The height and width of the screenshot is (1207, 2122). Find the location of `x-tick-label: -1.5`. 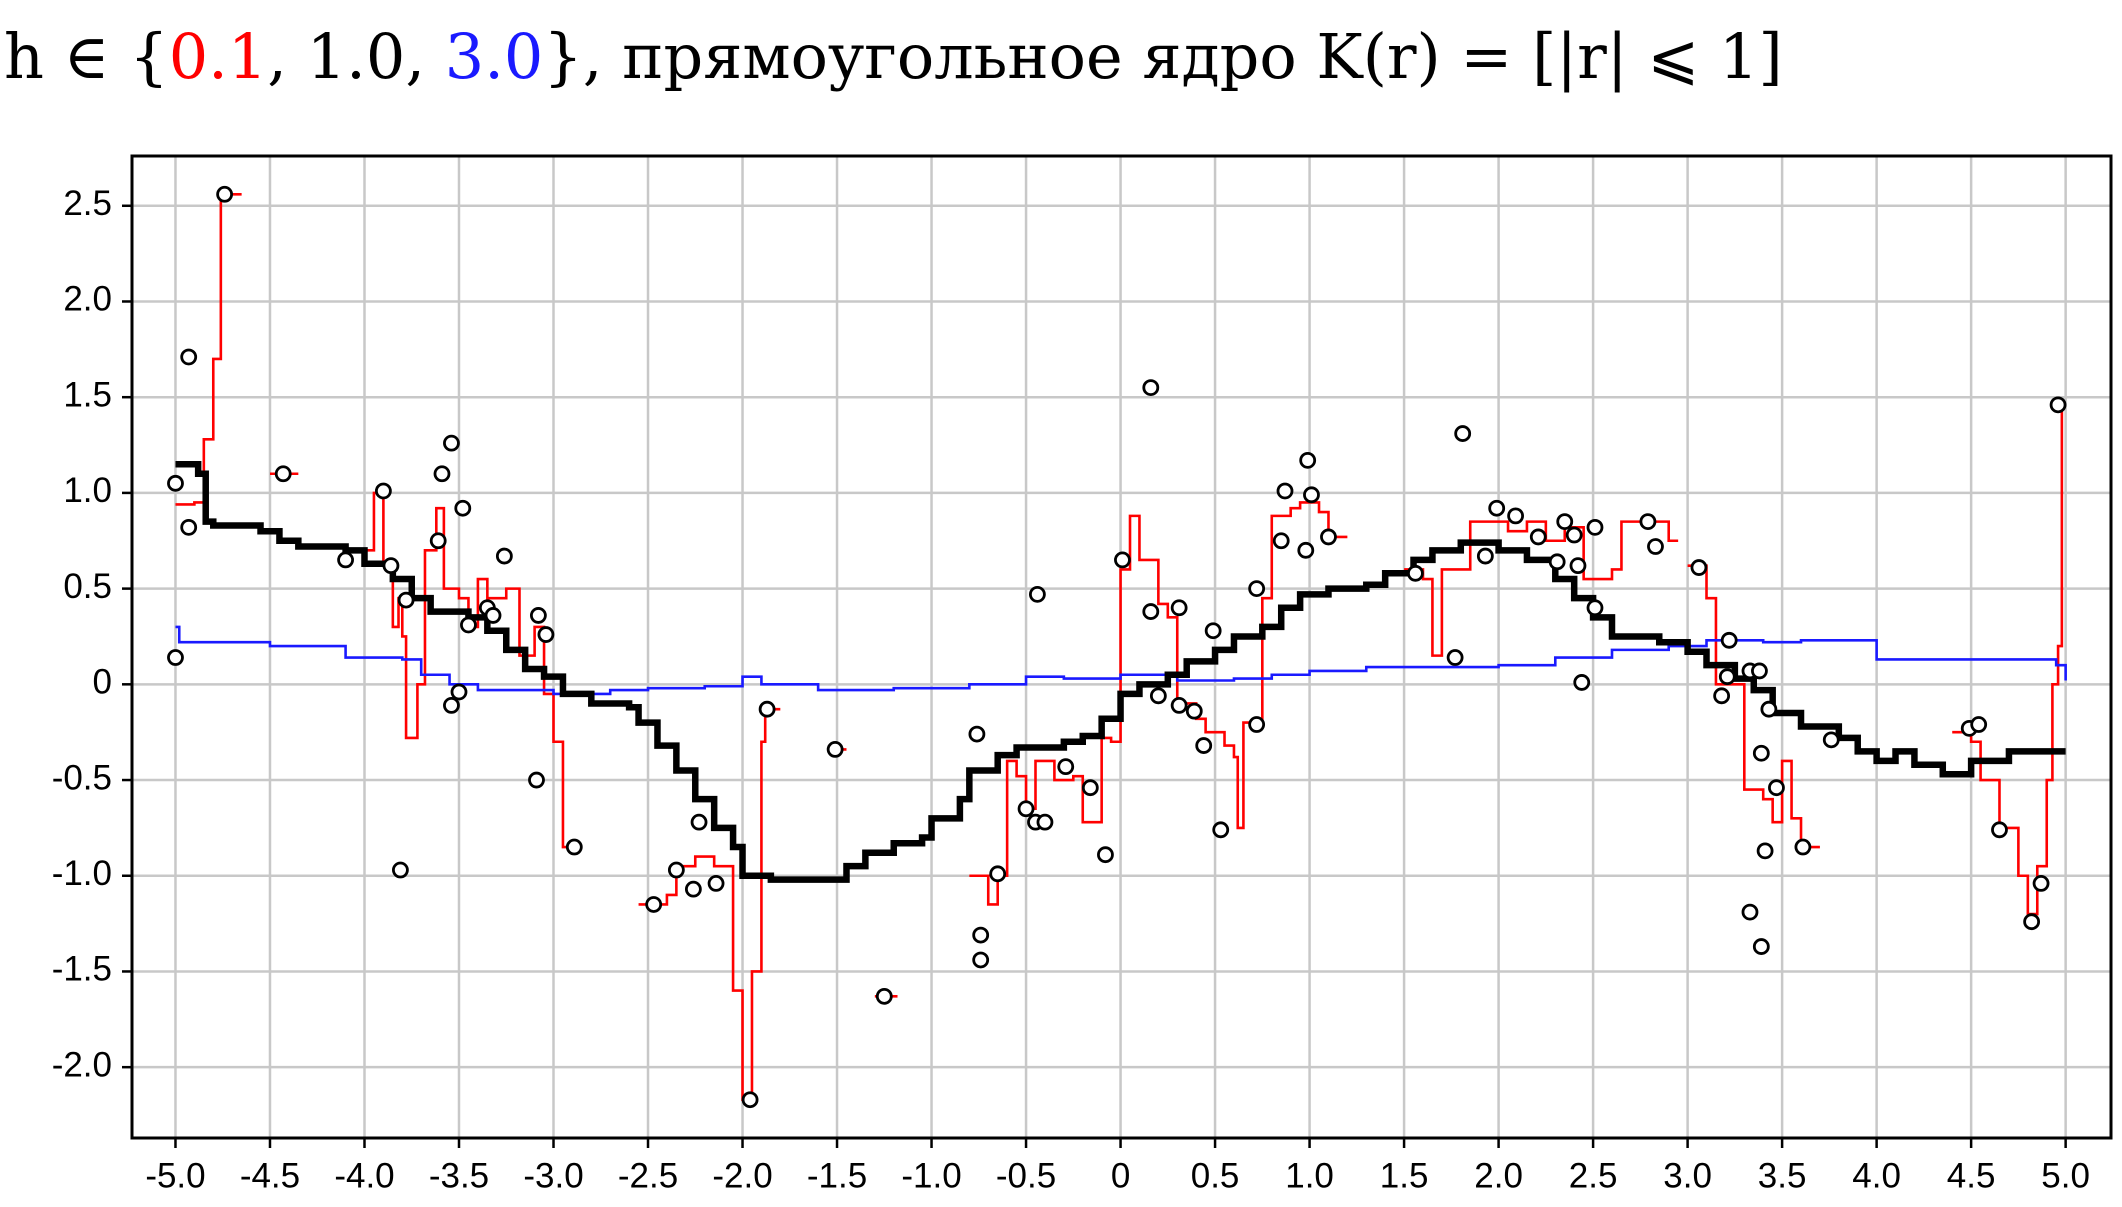

x-tick-label: -1.5 is located at coordinates (837, 1175).